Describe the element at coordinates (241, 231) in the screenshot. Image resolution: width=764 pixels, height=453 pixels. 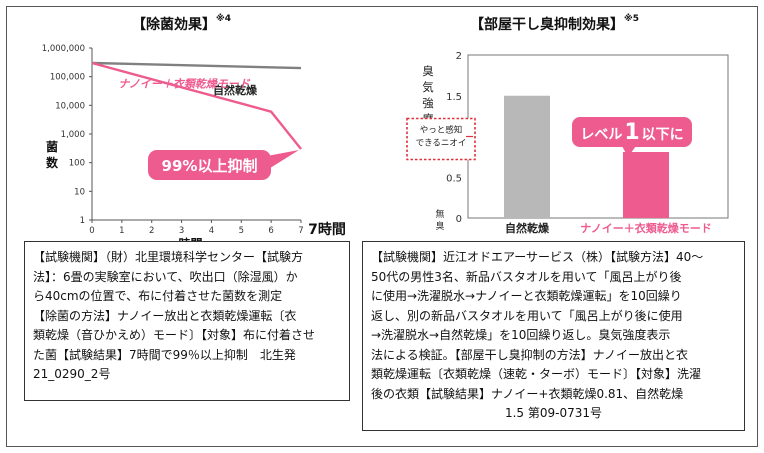
I see `x-tick-label: 5` at that location.